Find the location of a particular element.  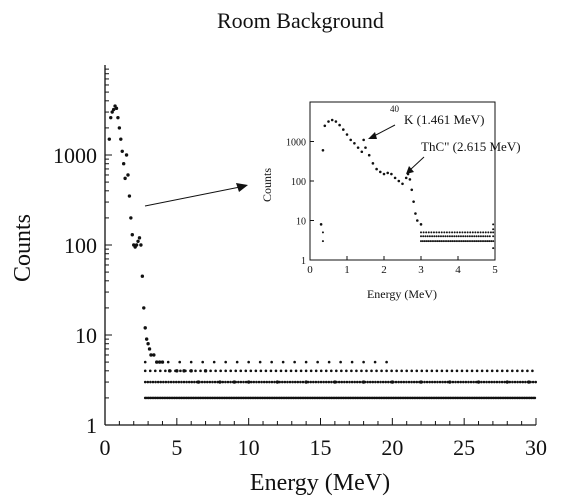

k40-annotation: K (1.461 MeV) is located at coordinates (444, 119).